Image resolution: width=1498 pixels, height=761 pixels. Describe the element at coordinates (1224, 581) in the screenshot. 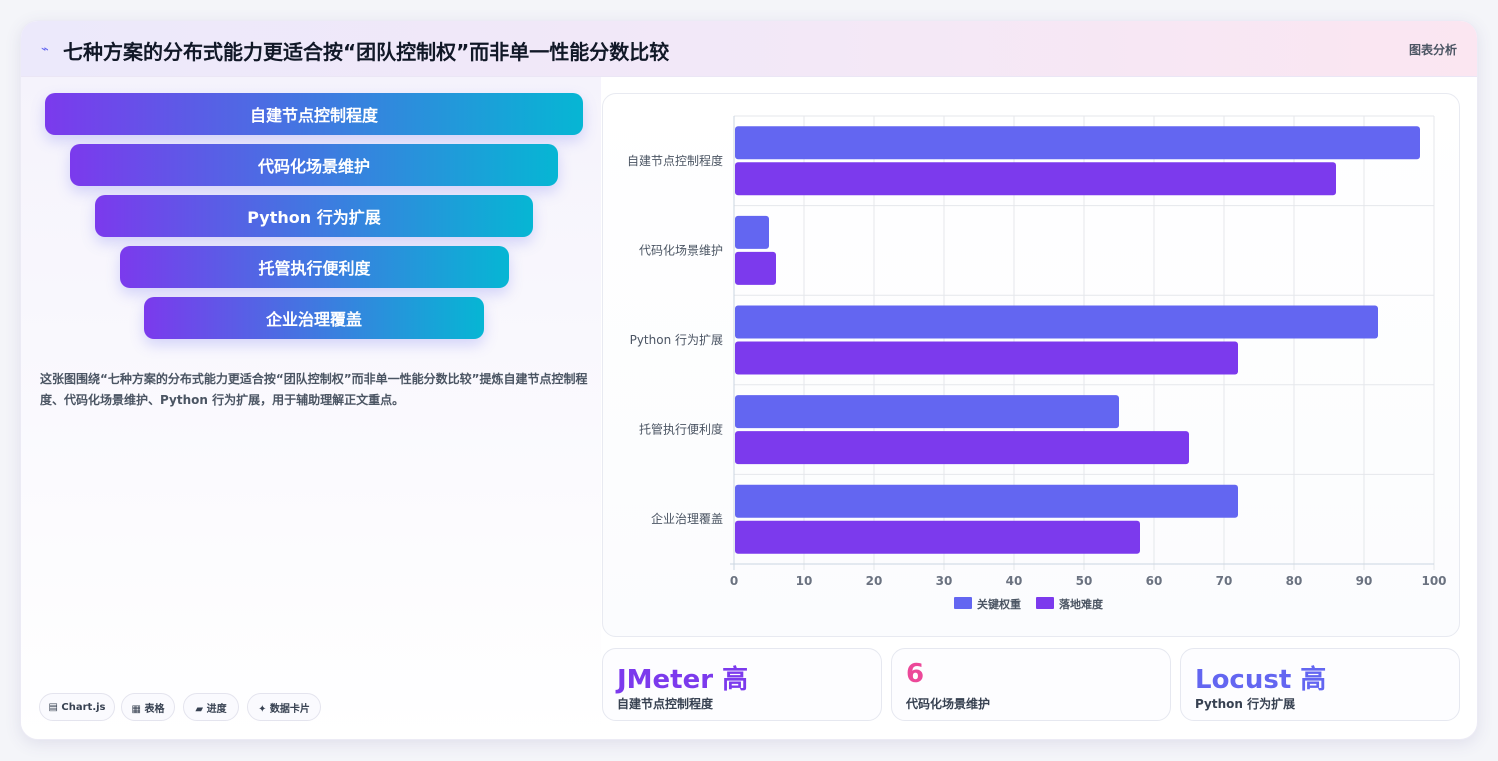

I see `x-tick-label-7: 70` at that location.